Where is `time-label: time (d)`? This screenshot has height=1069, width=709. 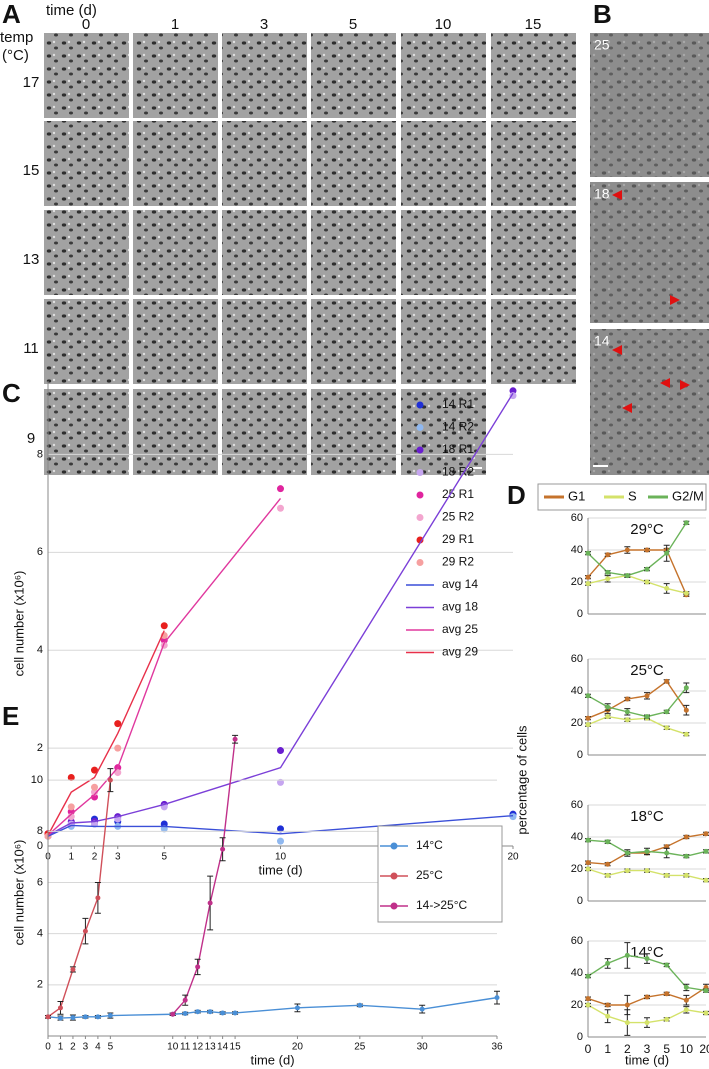 time-label: time (d) is located at coordinates (71, 10).